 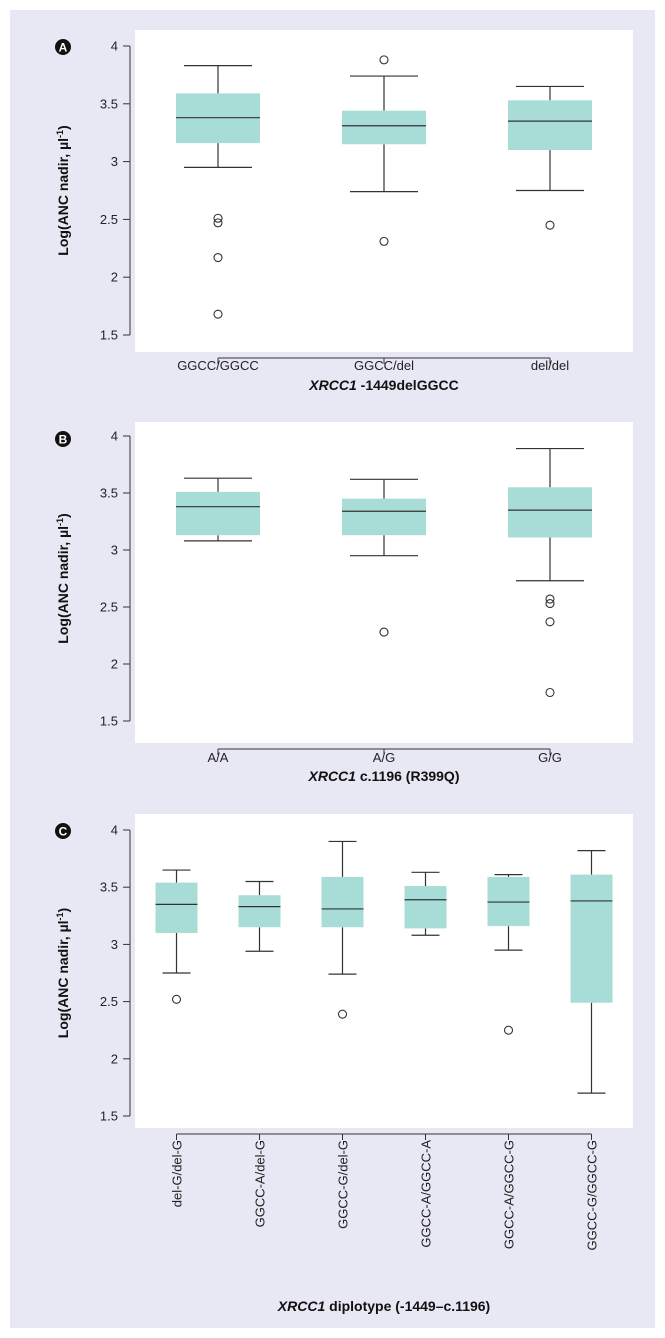 What do you see at coordinates (550, 365) in the screenshot?
I see `x-tick-label: del/del` at bounding box center [550, 365].